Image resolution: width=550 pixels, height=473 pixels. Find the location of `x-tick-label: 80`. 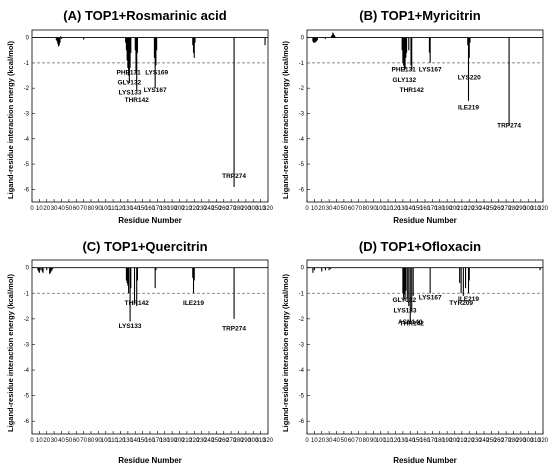

x-tick-label: 80 is located at coordinates (366, 441).